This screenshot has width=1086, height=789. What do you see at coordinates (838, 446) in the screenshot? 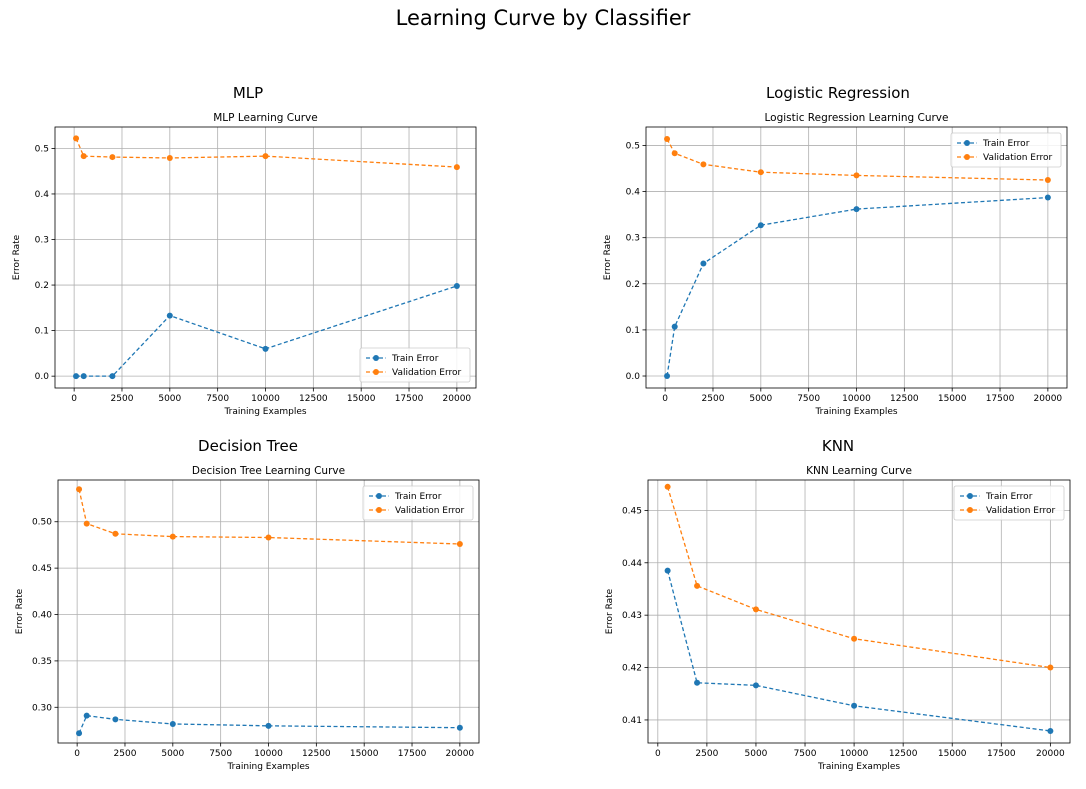
I see `panel-title-knn: KNN` at bounding box center [838, 446].